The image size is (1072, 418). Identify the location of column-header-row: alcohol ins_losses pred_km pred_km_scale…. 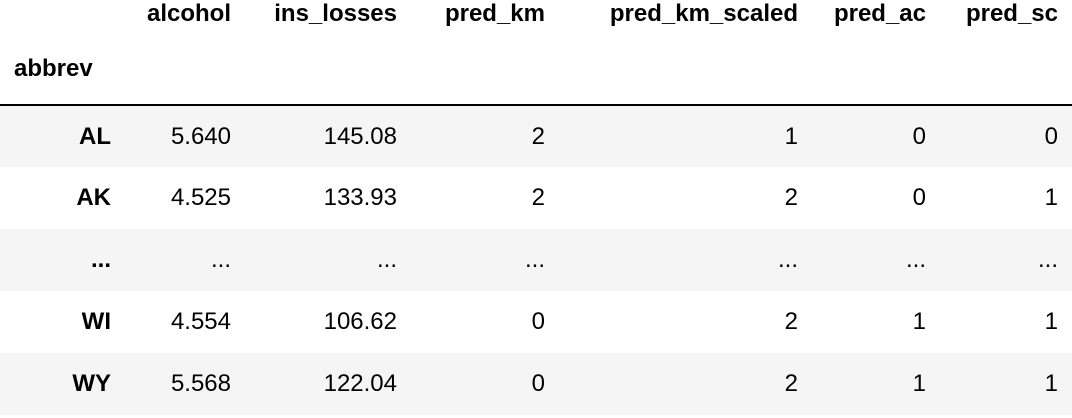
(536, 17).